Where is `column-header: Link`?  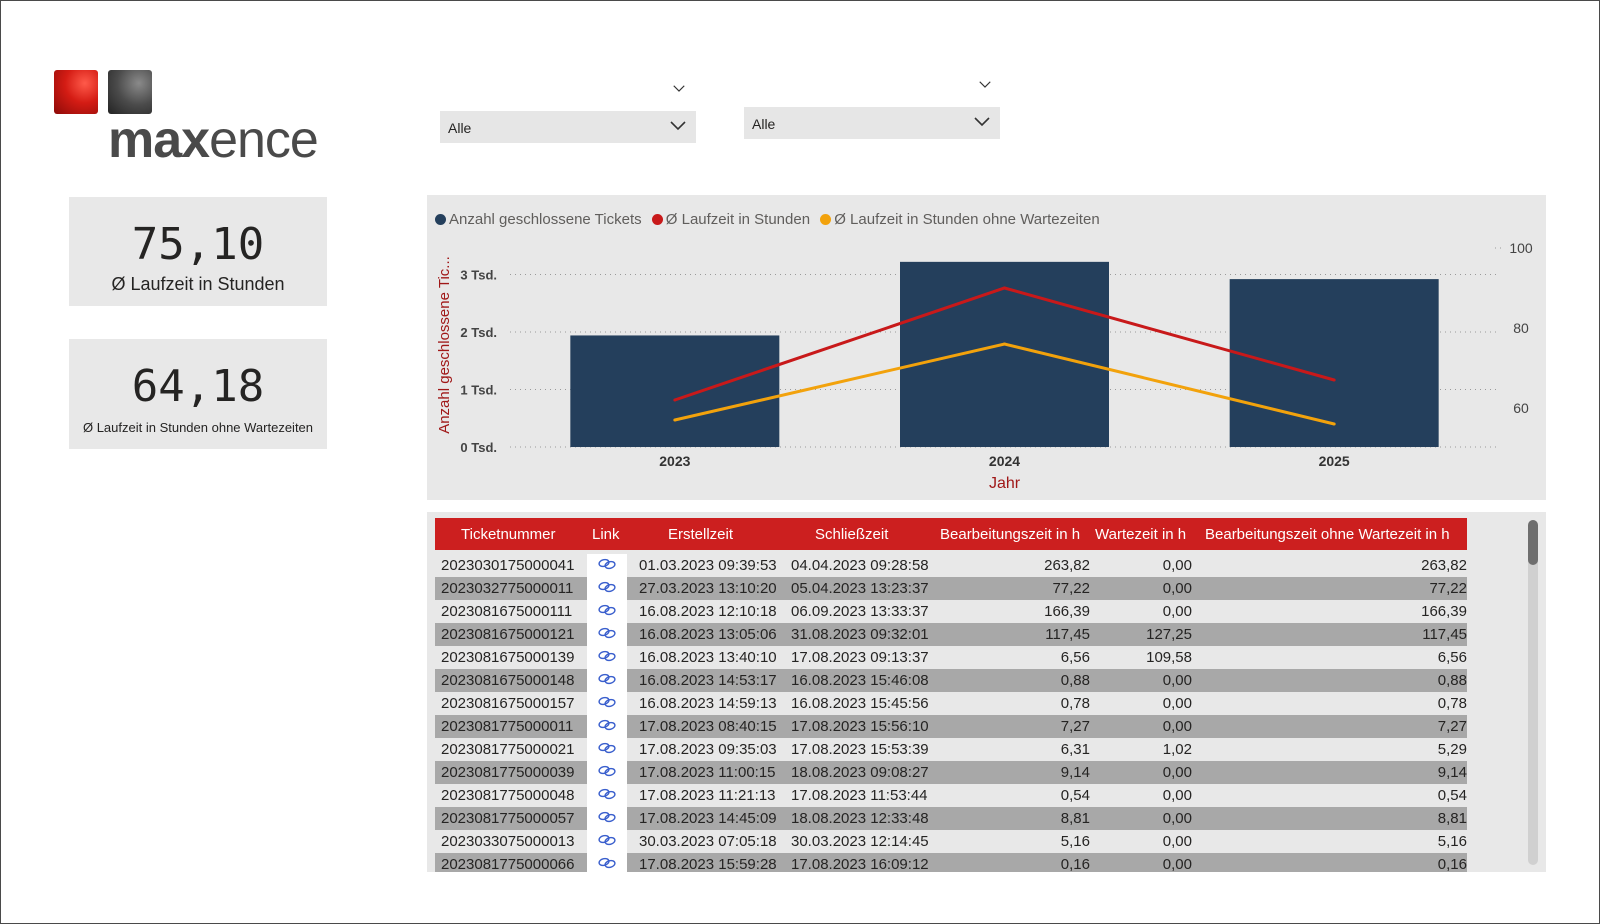
column-header: Link is located at coordinates (606, 534).